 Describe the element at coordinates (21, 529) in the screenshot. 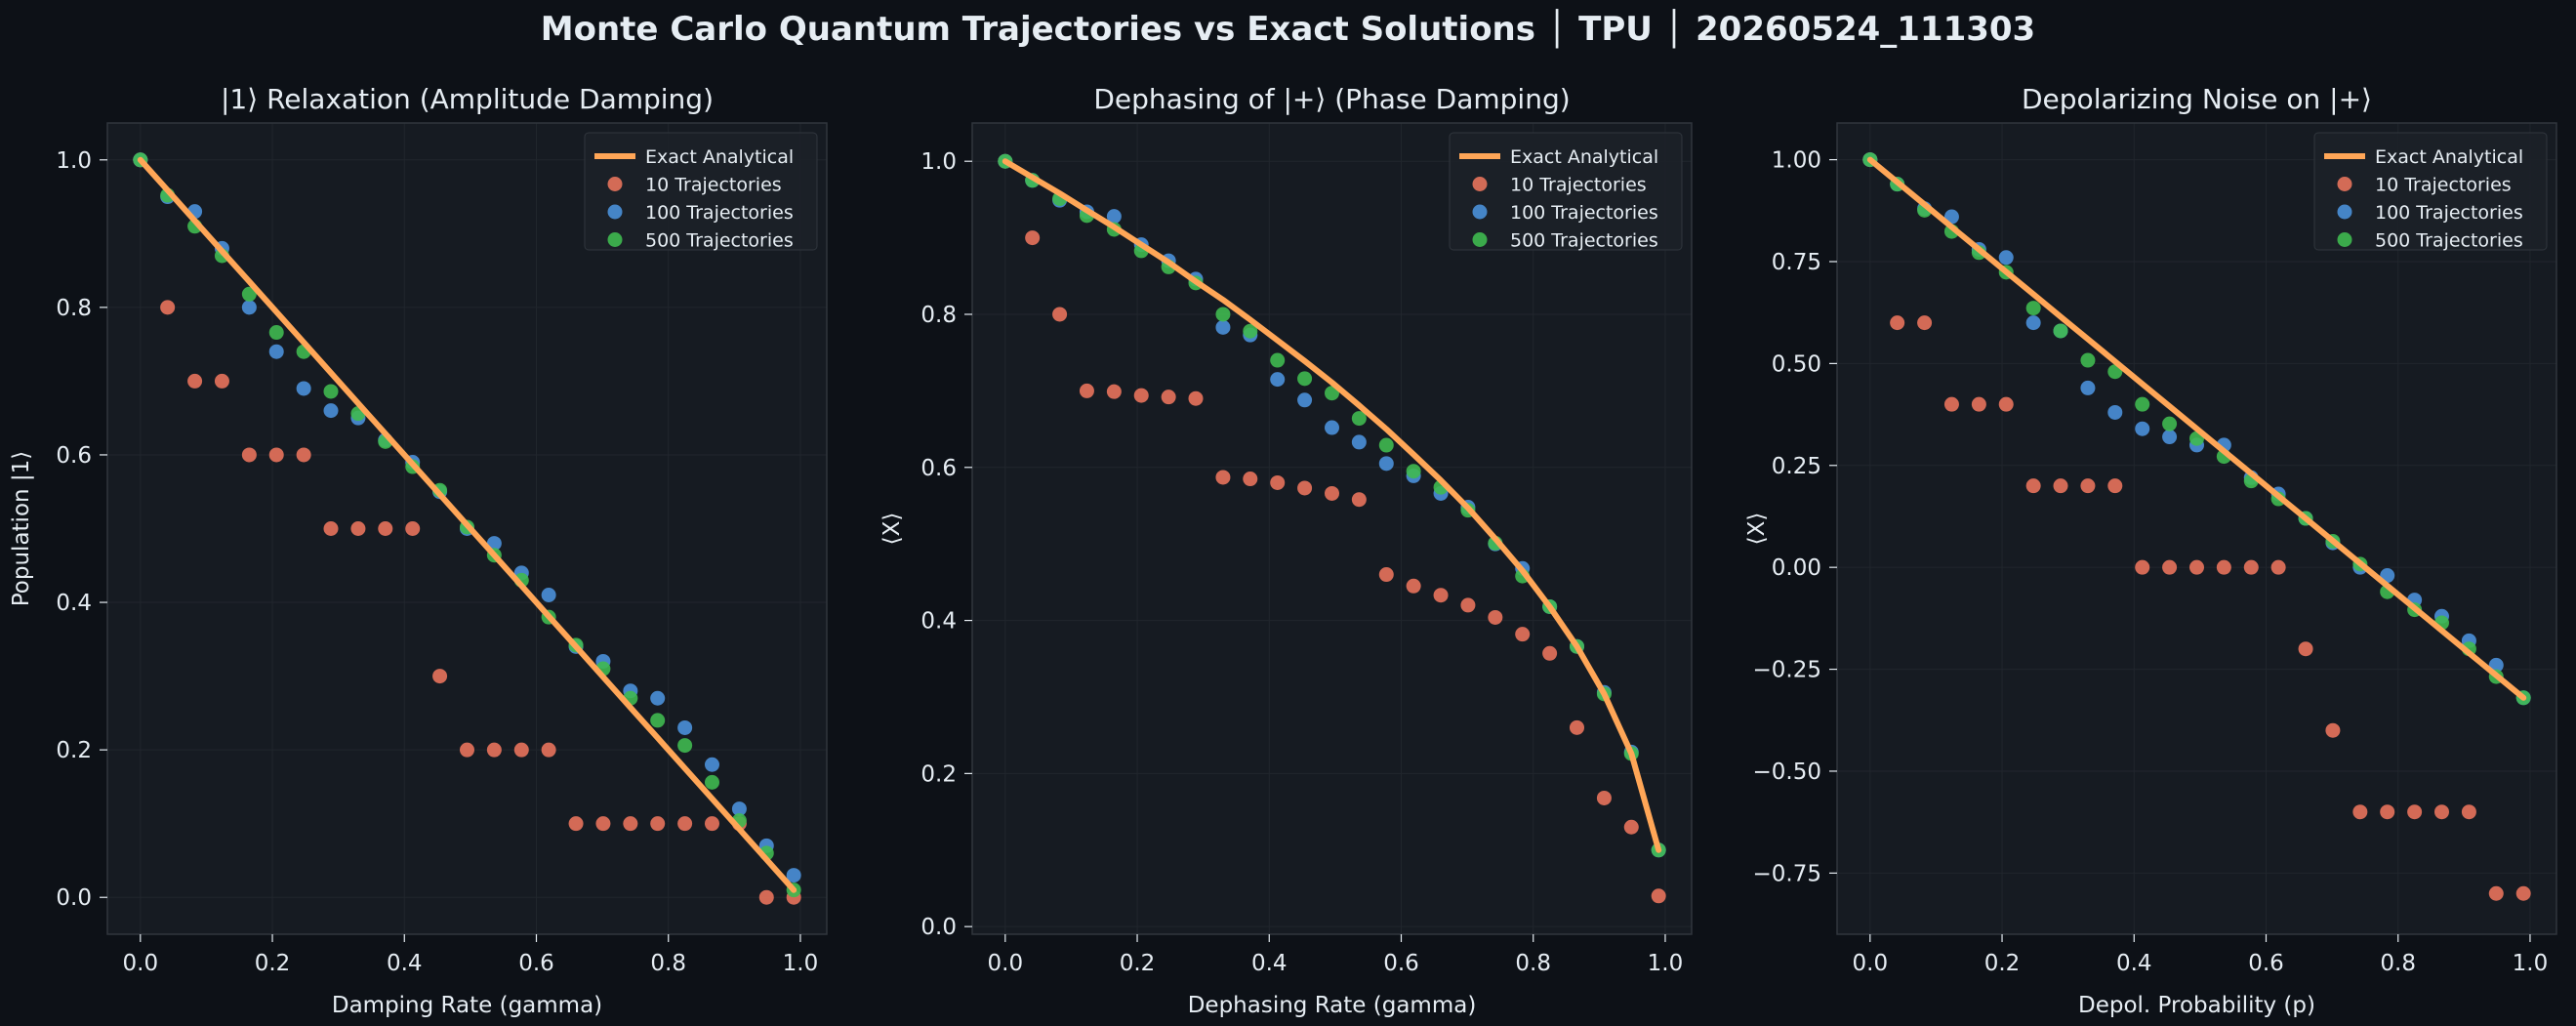

I see `y-axis-label: Population |1⟩` at that location.